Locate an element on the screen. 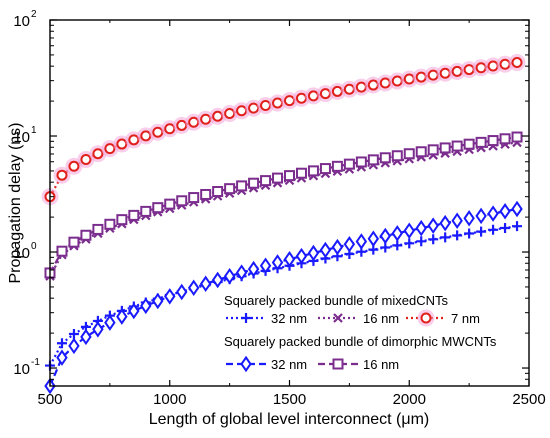 This screenshot has width=550, height=438. y-axis-label: Propagation delay (ns) is located at coordinates (15, 203).